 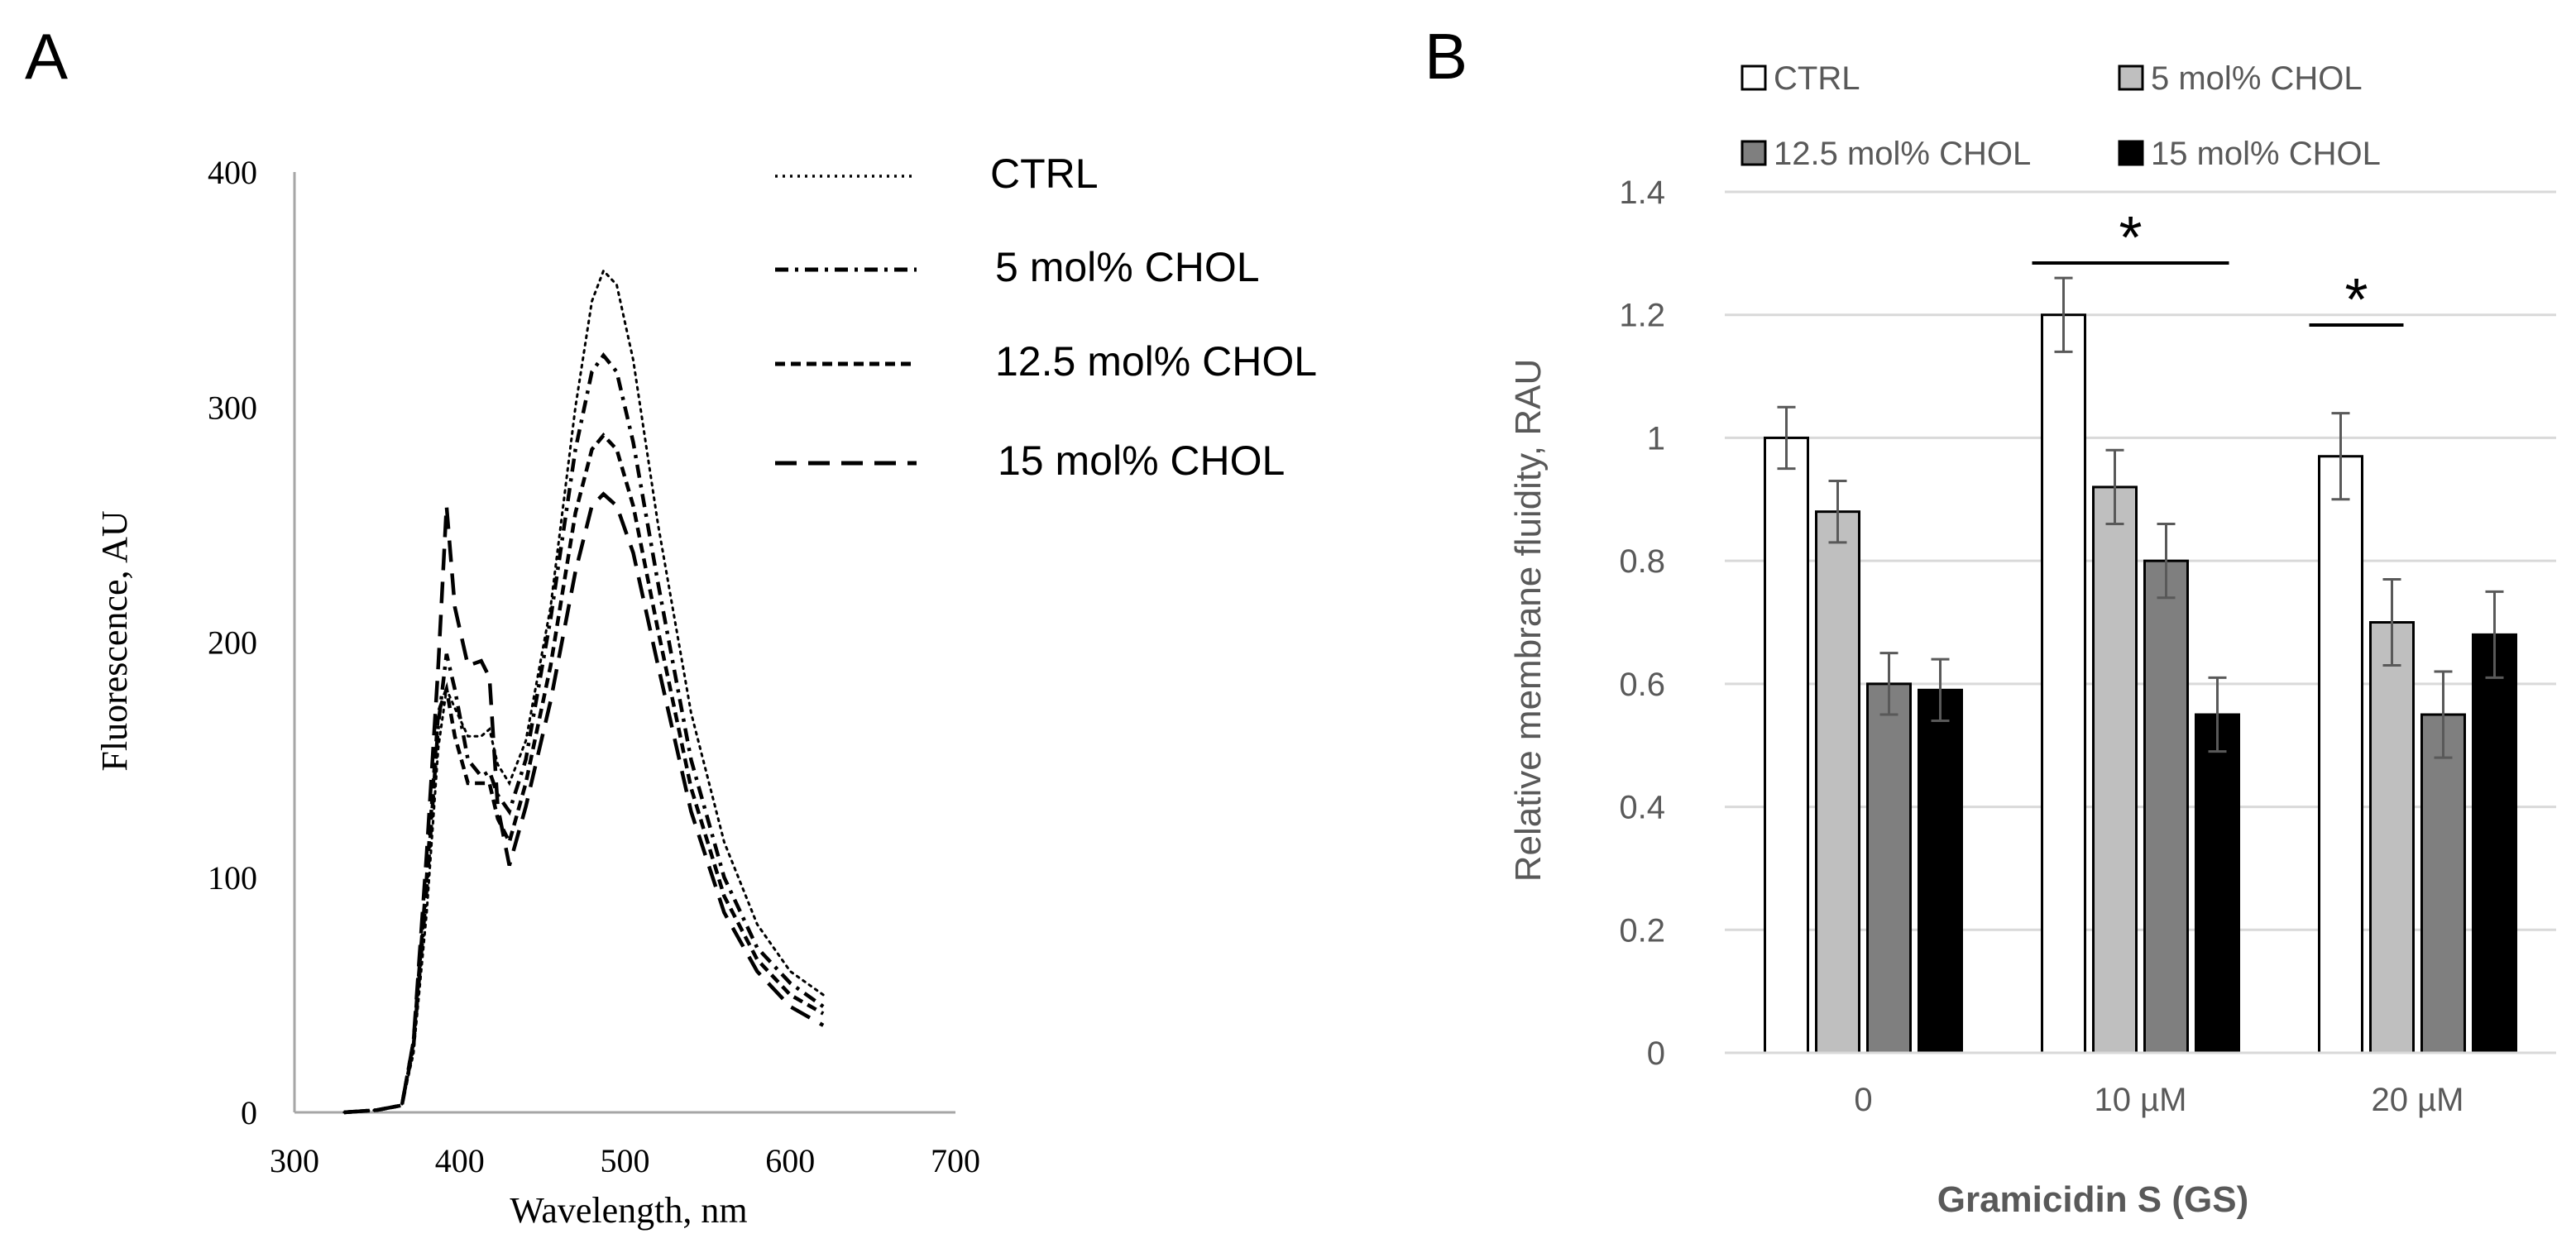 I want to click on a-y-tick-label: 200, so click(x=232, y=643).